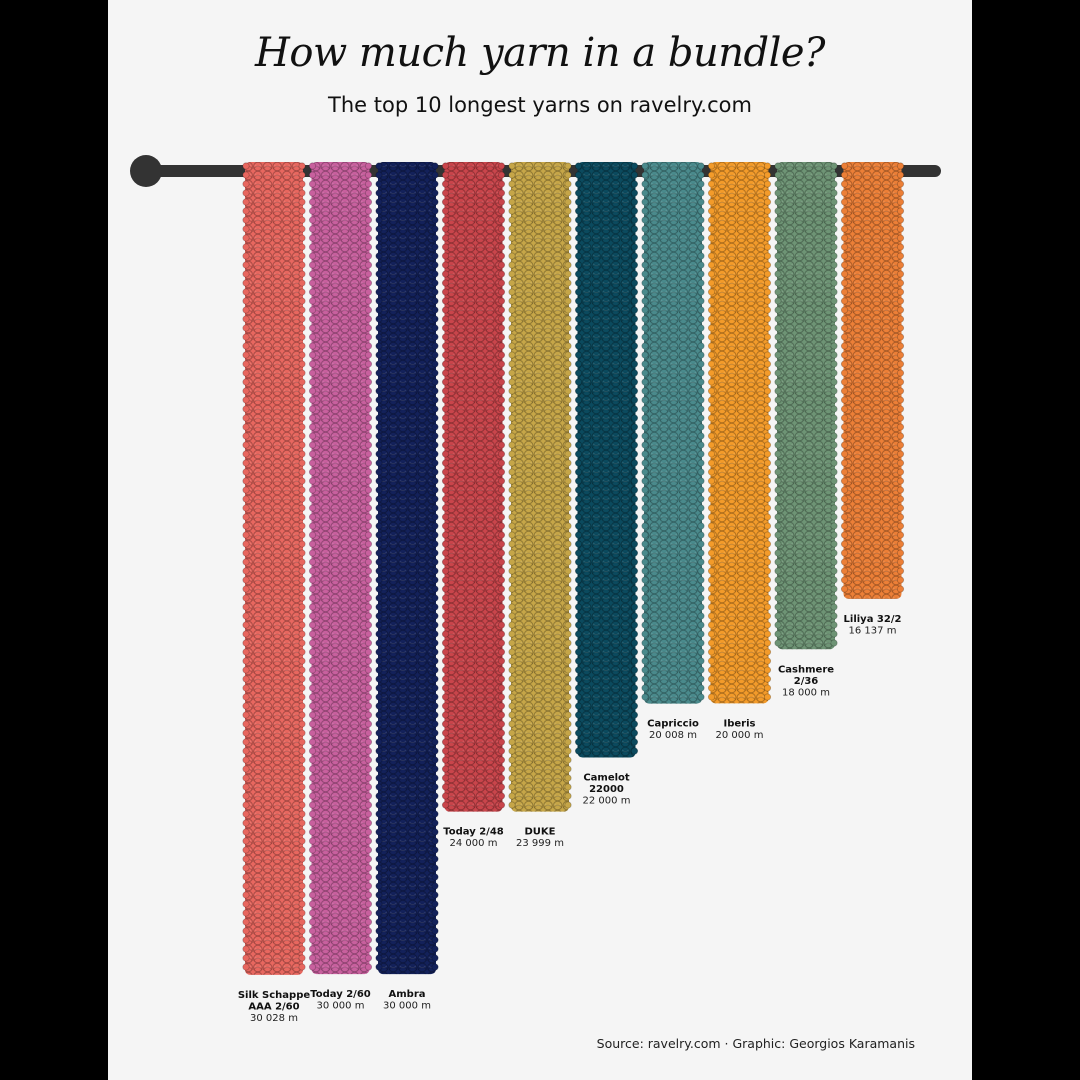 This screenshot has width=1080, height=1080. What do you see at coordinates (146, 171) in the screenshot?
I see `rod-end-knob` at bounding box center [146, 171].